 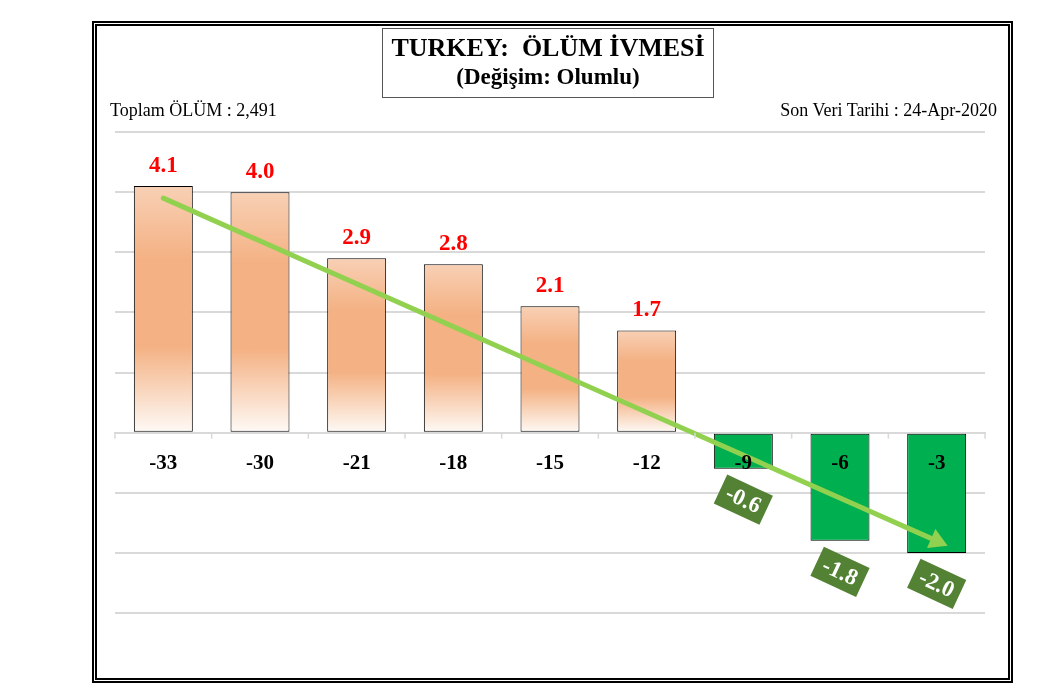 What do you see at coordinates (163, 461) in the screenshot?
I see `x-tick-label: -33` at bounding box center [163, 461].